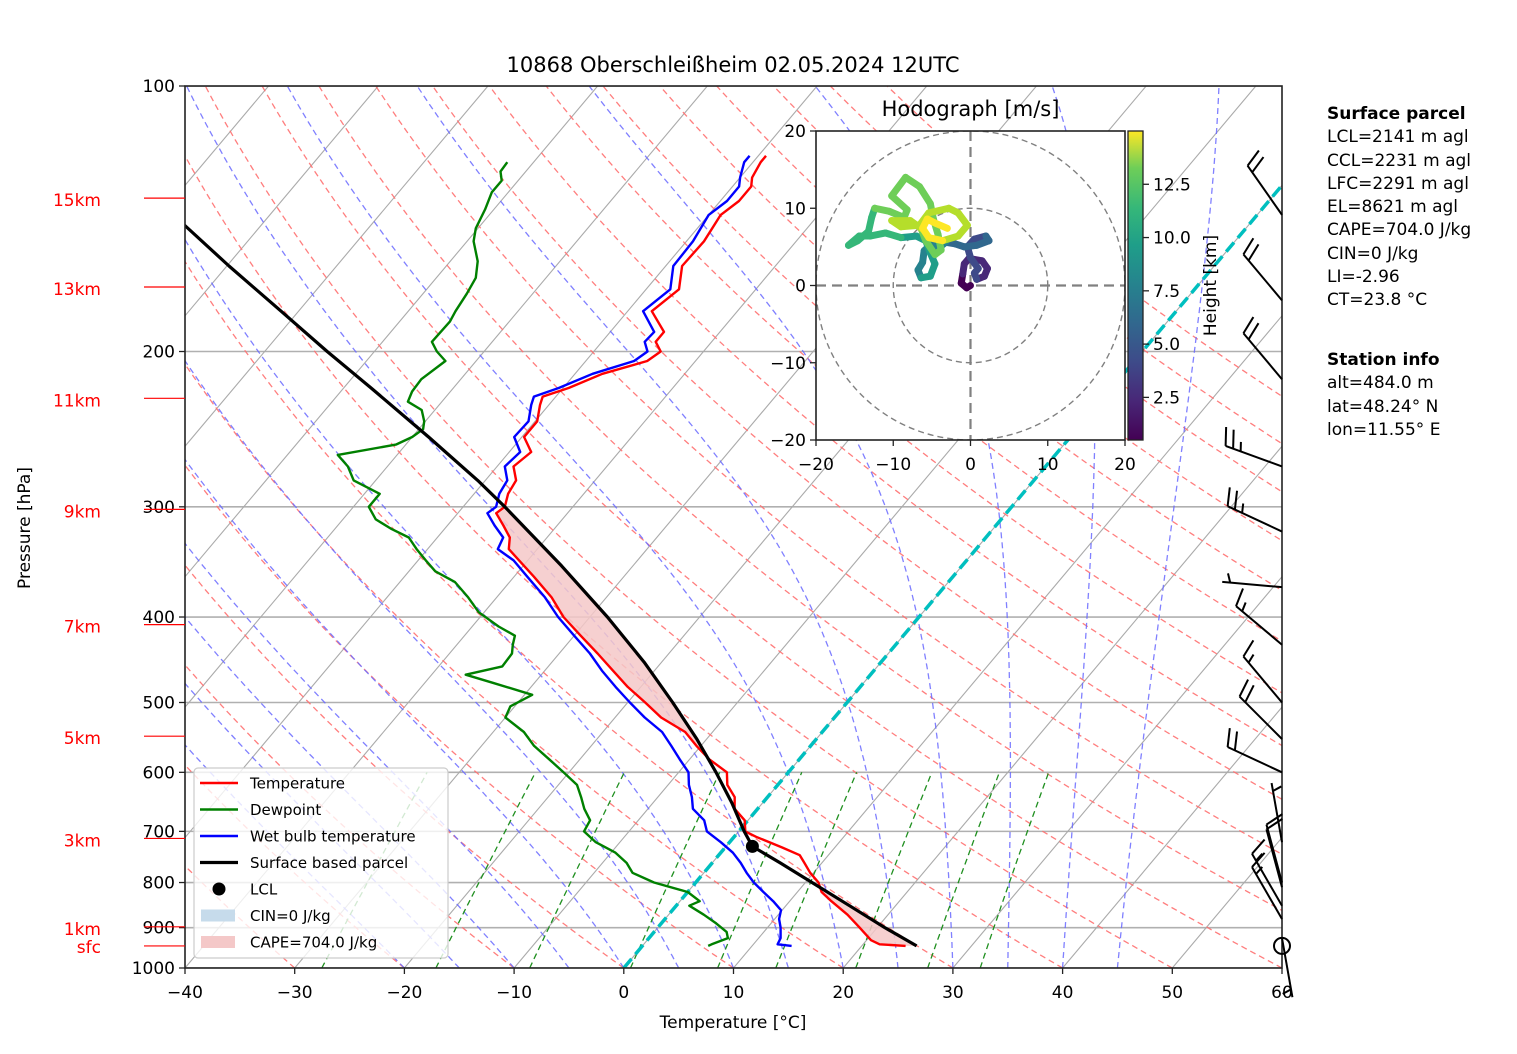 Image resolution: width=1517 pixels, height=1054 pixels. I want to click on y-tick-label: 900, so click(159, 929).